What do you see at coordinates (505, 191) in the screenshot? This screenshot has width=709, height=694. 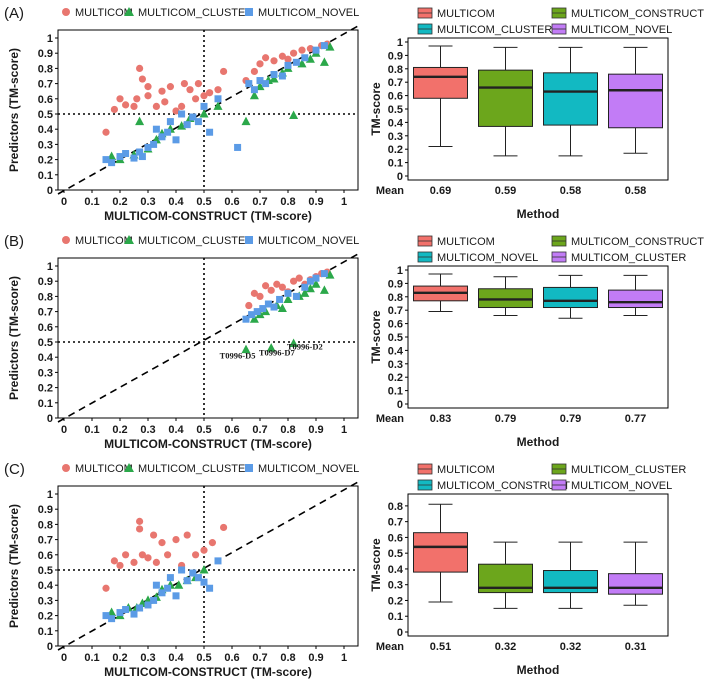 I see `mean-value: 0.59` at bounding box center [505, 191].